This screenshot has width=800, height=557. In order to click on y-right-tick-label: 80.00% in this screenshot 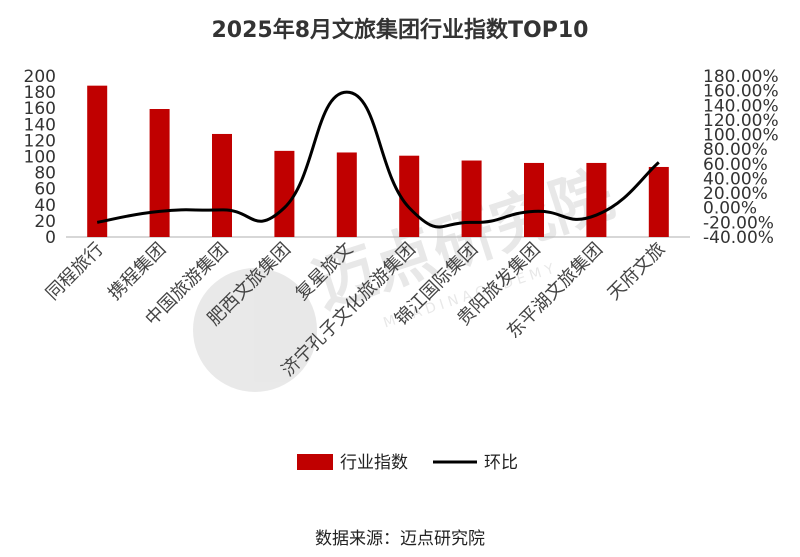, I will do `click(735, 150)`.